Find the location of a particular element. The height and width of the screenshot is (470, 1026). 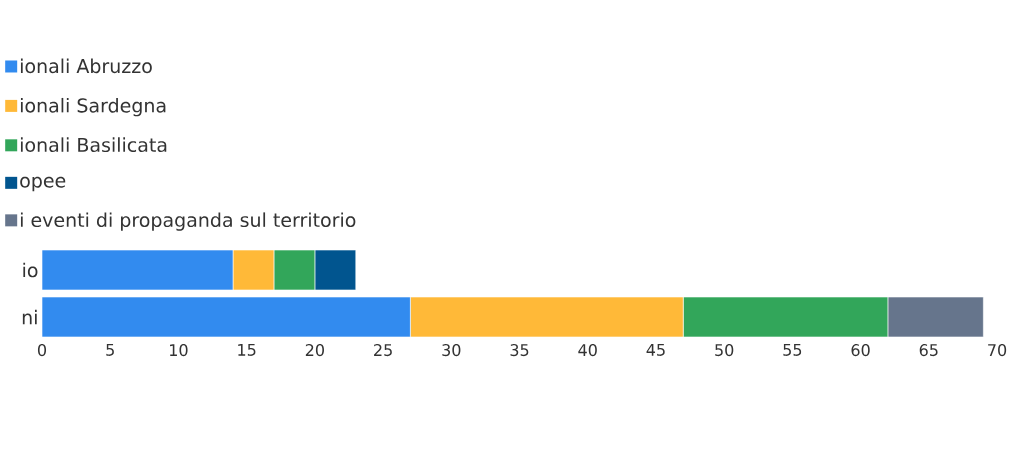

x-tick-label: 45 is located at coordinates (655, 350).